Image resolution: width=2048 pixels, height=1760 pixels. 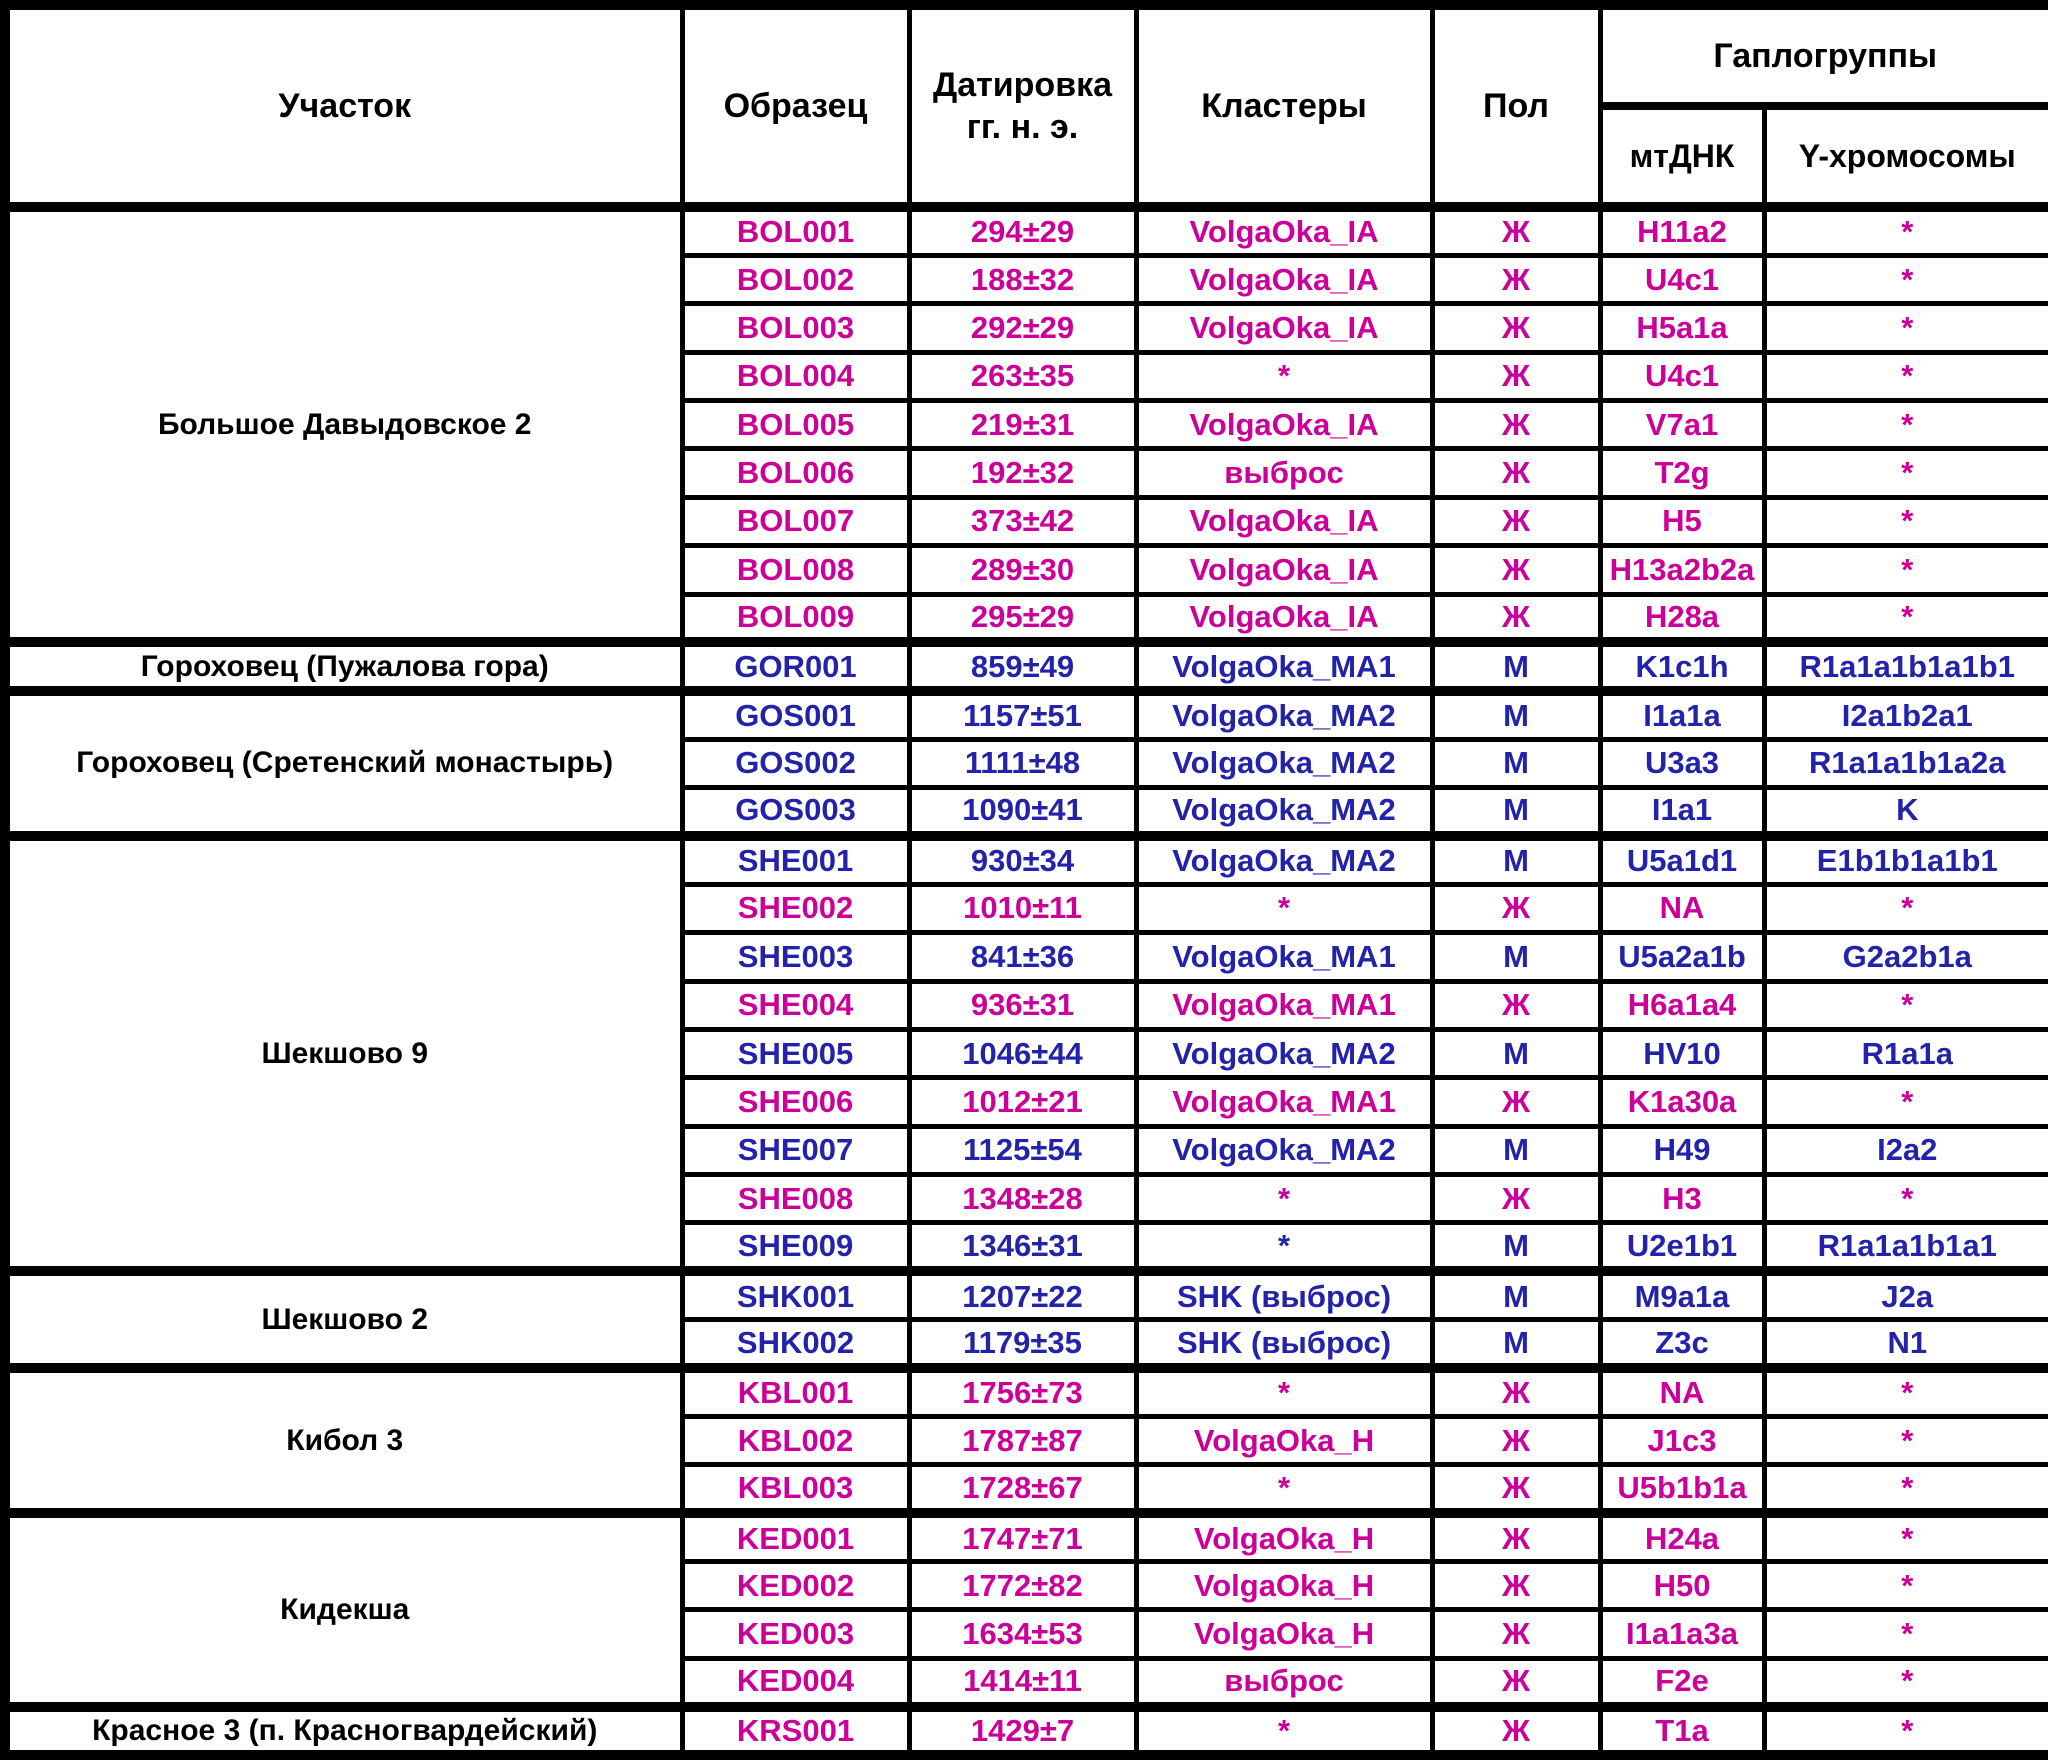 What do you see at coordinates (1026, 376) in the screenshot?
I see `table-row: BOL004 263±35 * Ж U4c1 *` at bounding box center [1026, 376].